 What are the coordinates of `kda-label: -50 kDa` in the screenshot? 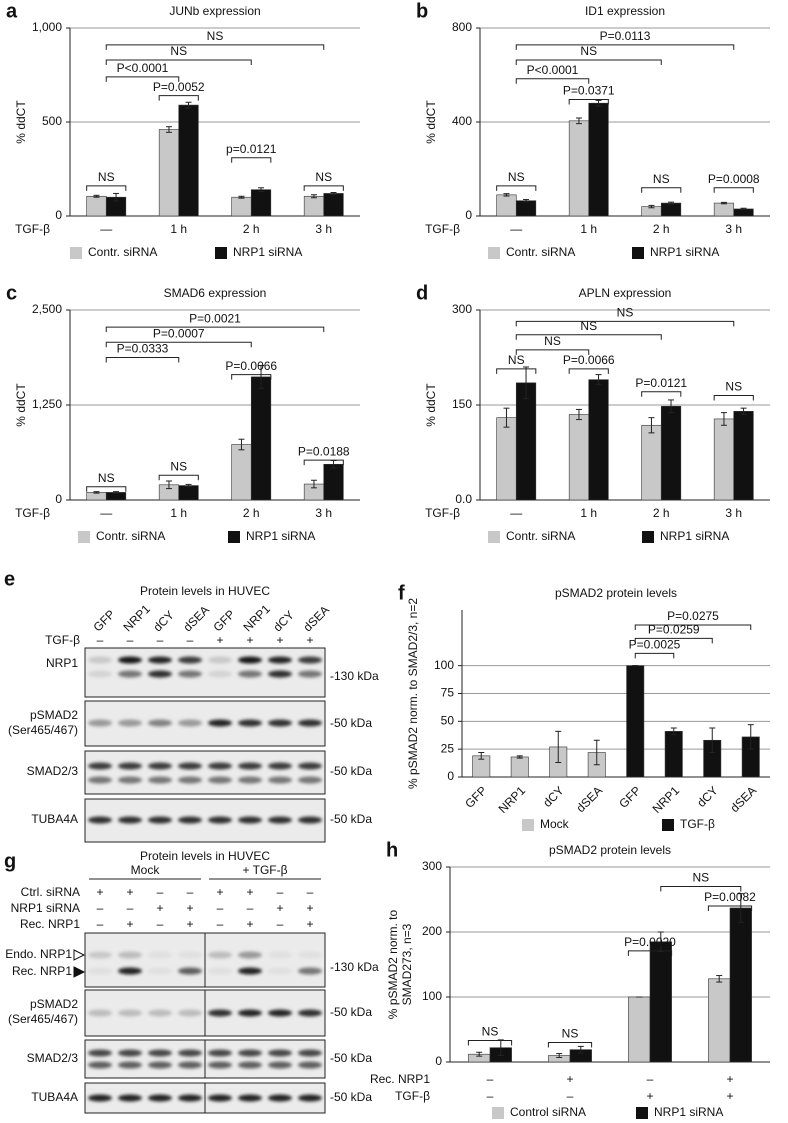 It's located at (351, 1058).